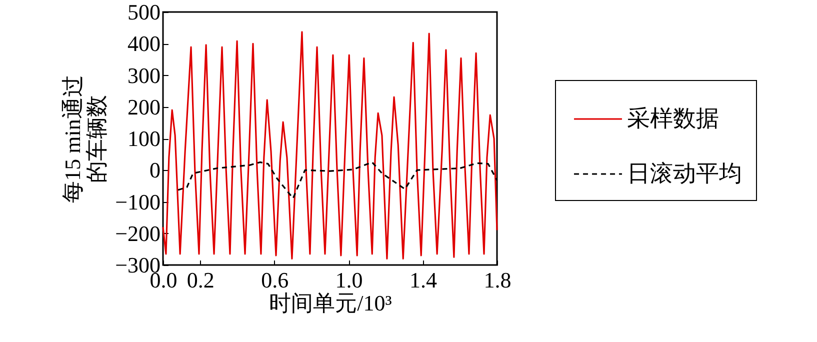 This screenshot has height=342, width=817. What do you see at coordinates (144, 75) in the screenshot?
I see `y-tick-label: 300` at bounding box center [144, 75].